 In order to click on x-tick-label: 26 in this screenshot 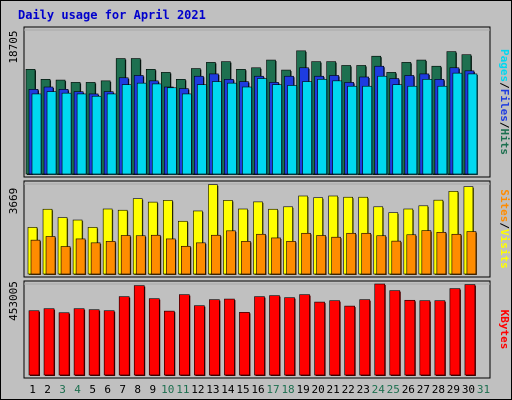, I will do `click(408, 389)`.